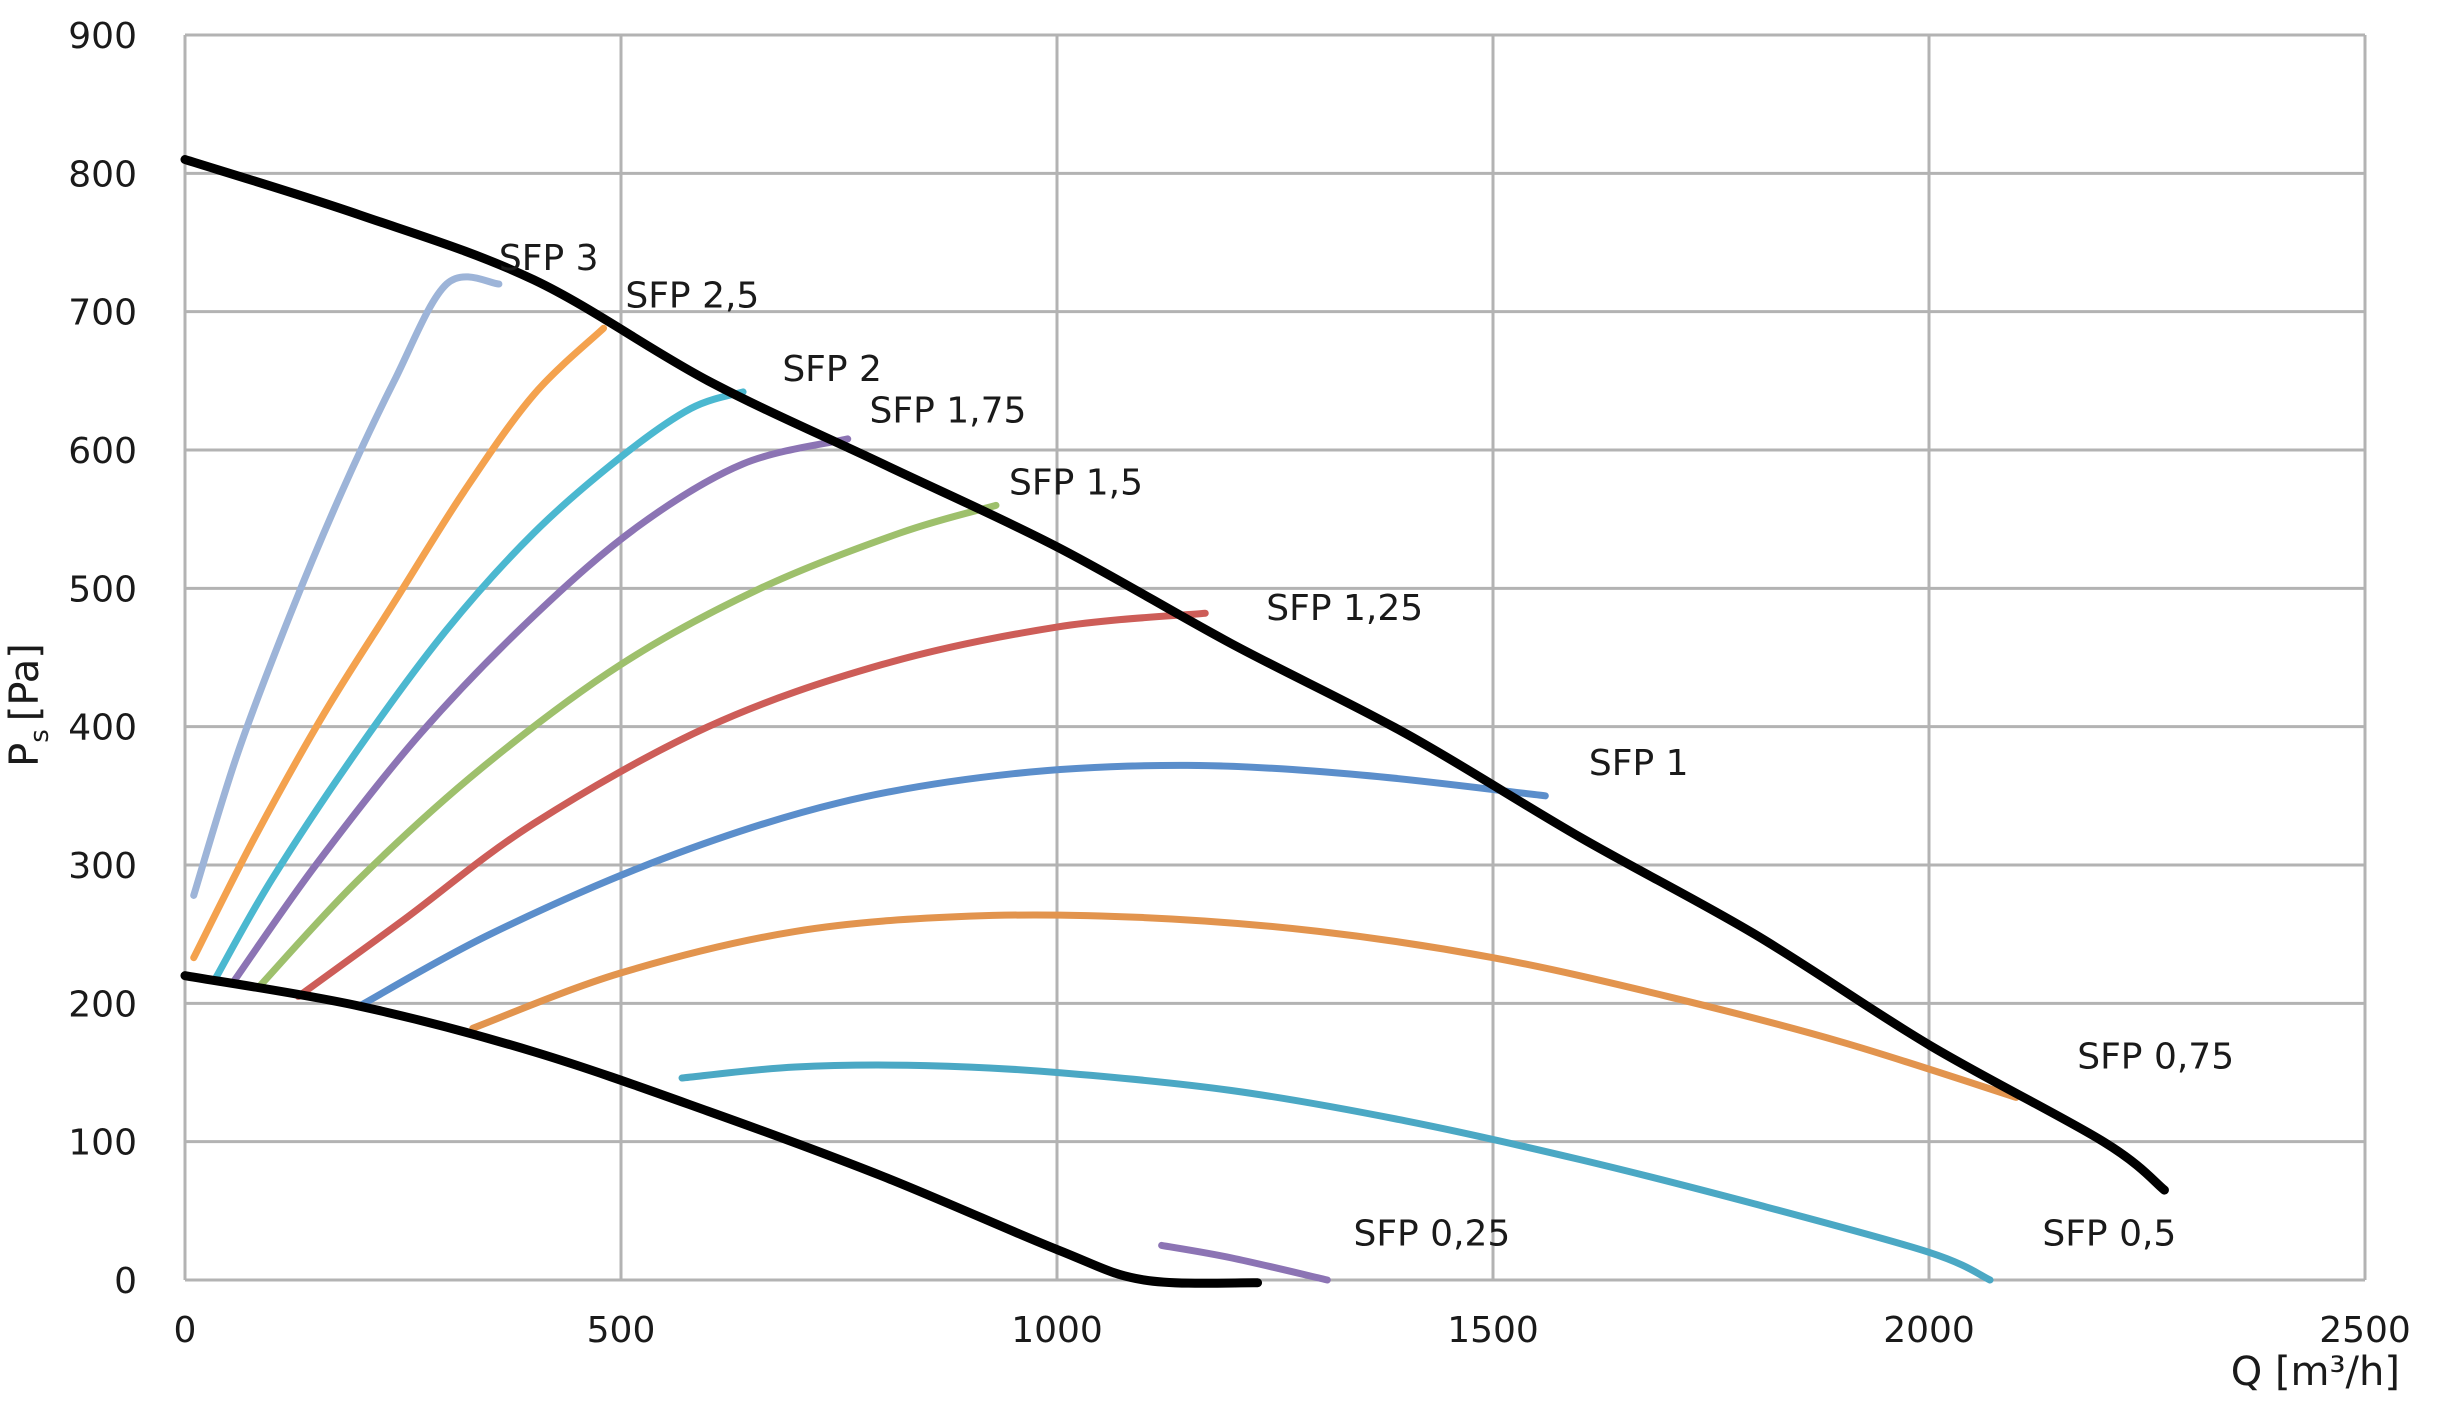 This screenshot has width=2440, height=1411. I want to click on x-axis-label: Q [m³/h], so click(2315, 1372).